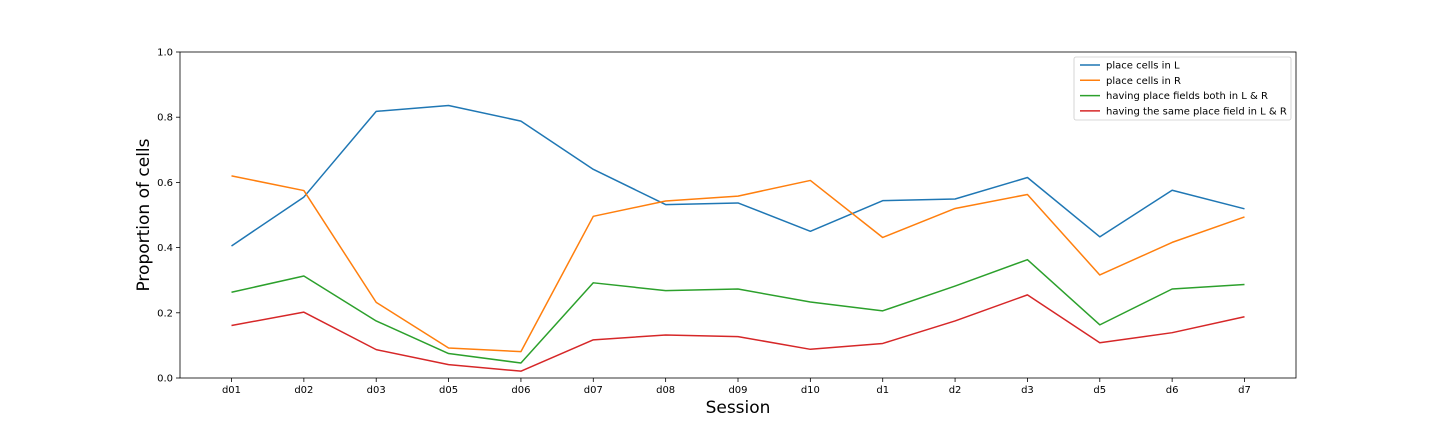 This screenshot has width=1440, height=432. What do you see at coordinates (168, 216) in the screenshot?
I see `y-axis: 0.0 0.2 0.4 0.6 0.8 1.0` at bounding box center [168, 216].